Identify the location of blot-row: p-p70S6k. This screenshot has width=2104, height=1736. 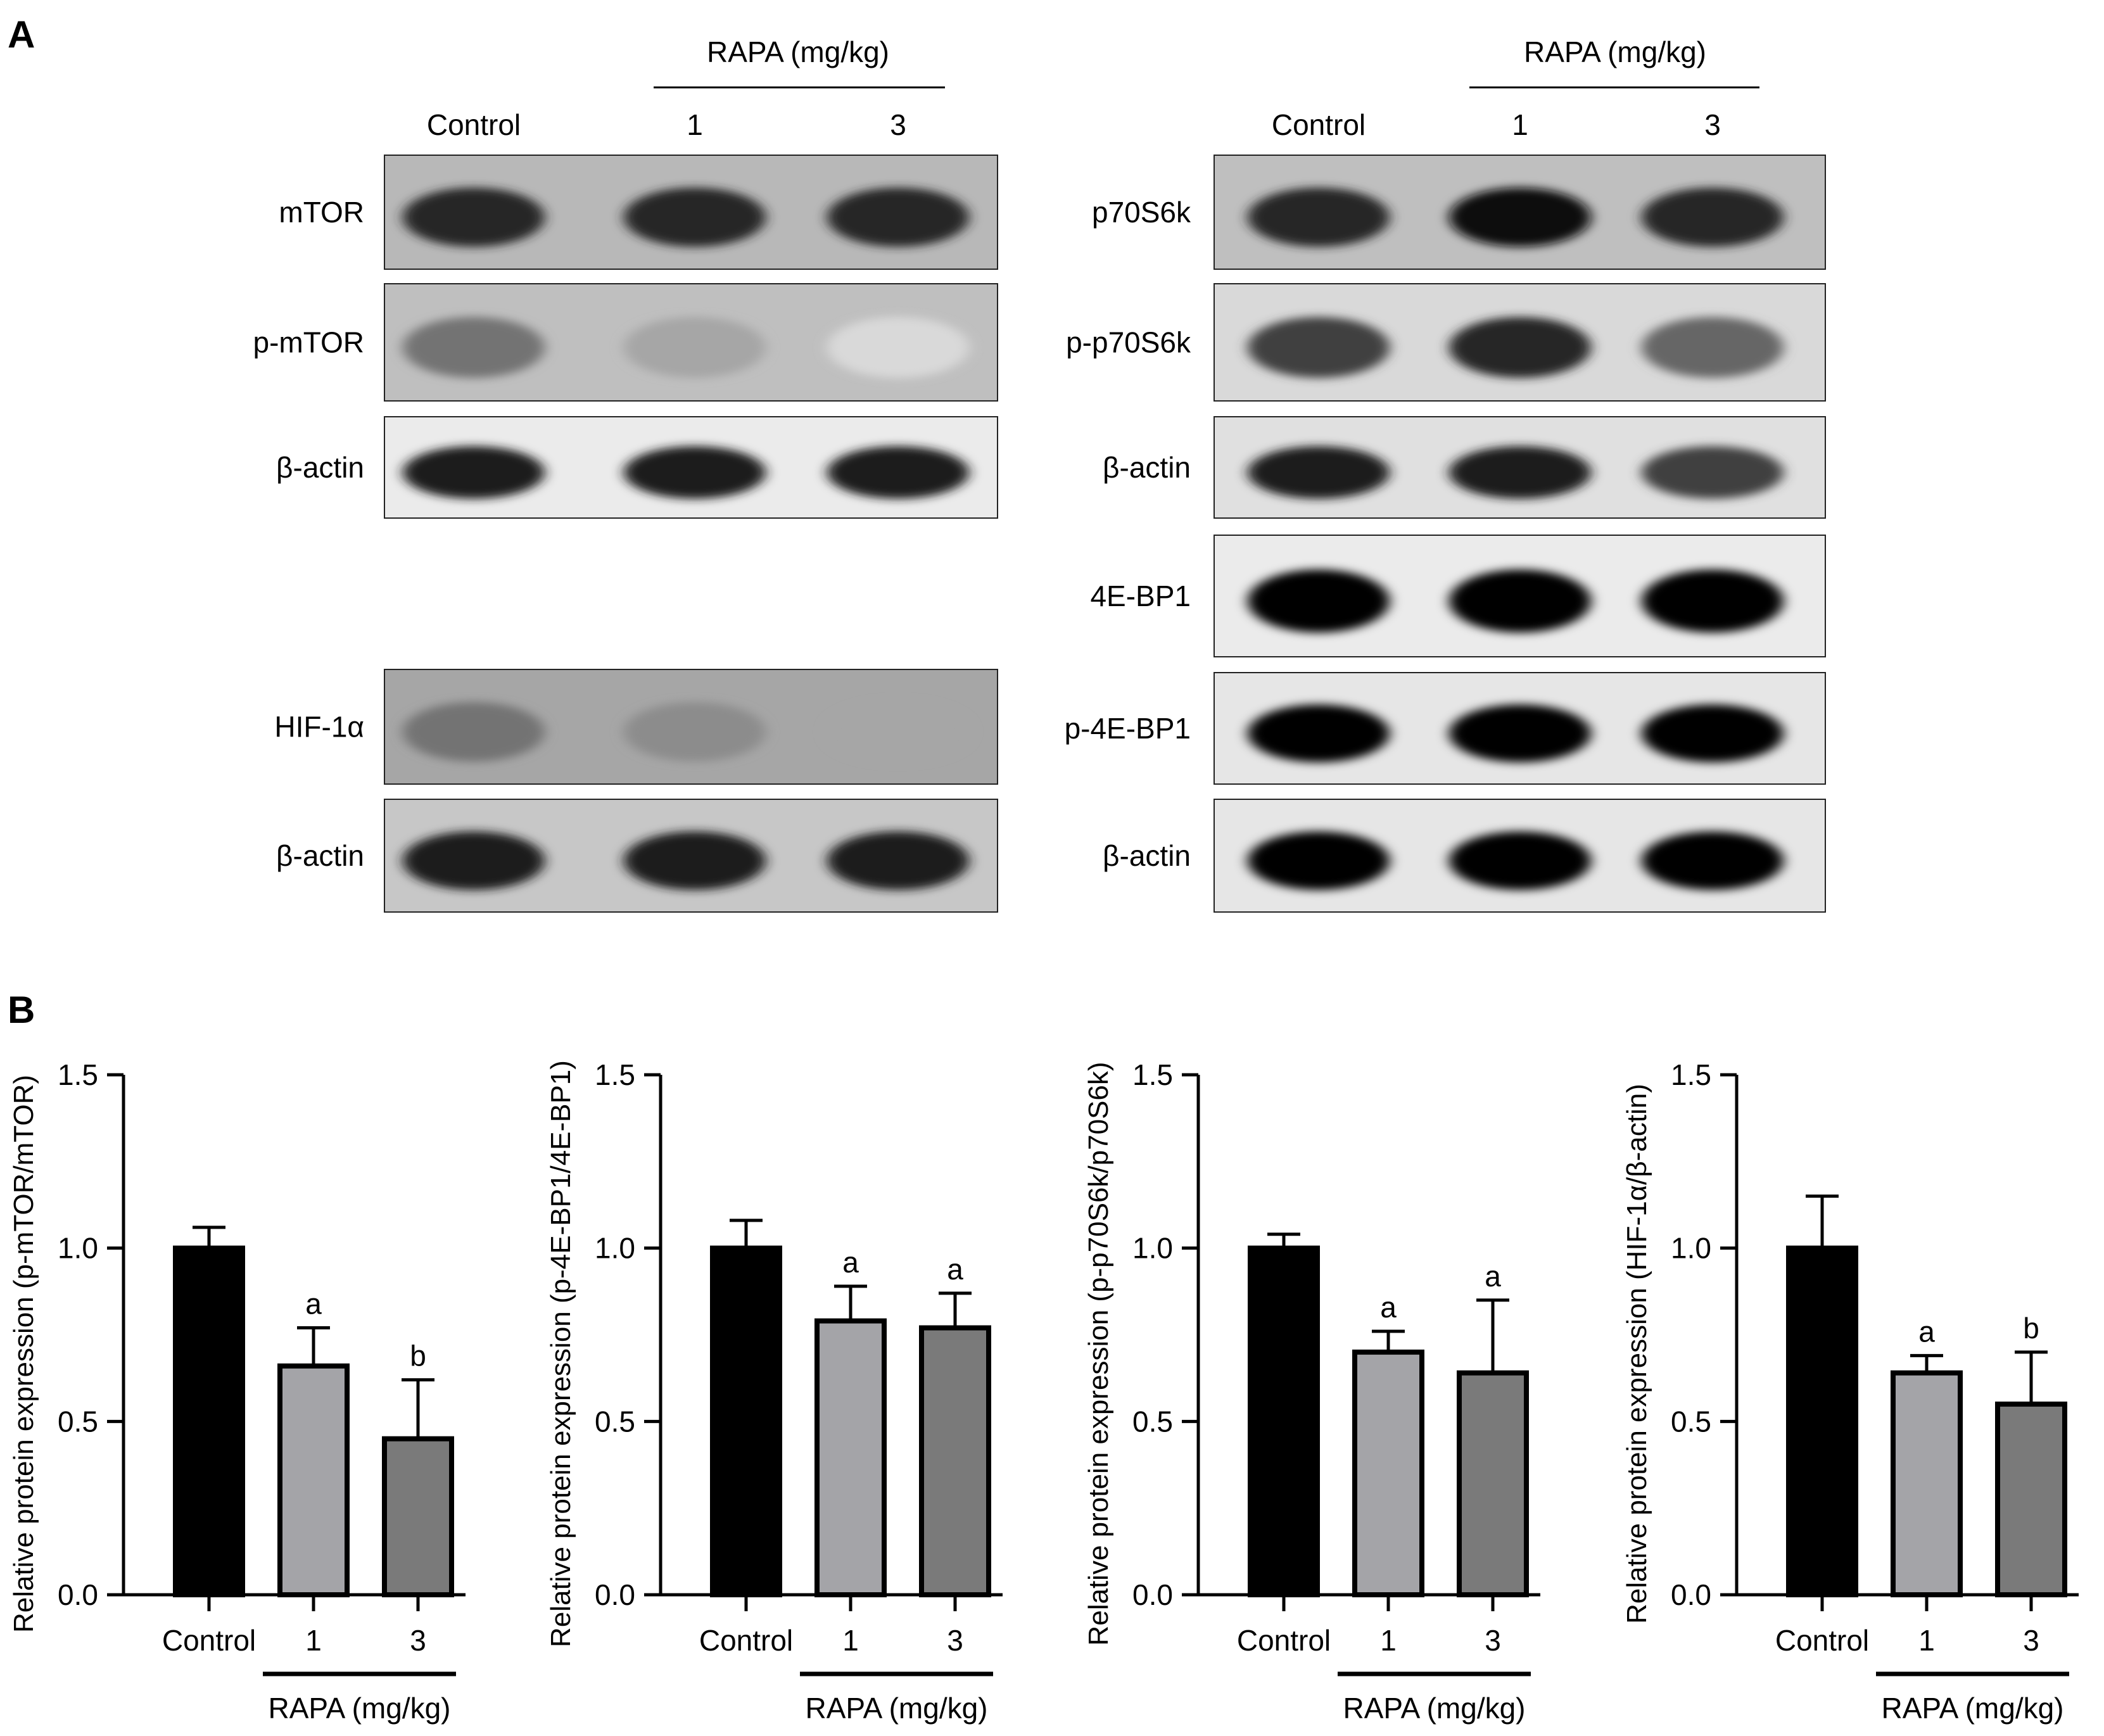
(1446, 342).